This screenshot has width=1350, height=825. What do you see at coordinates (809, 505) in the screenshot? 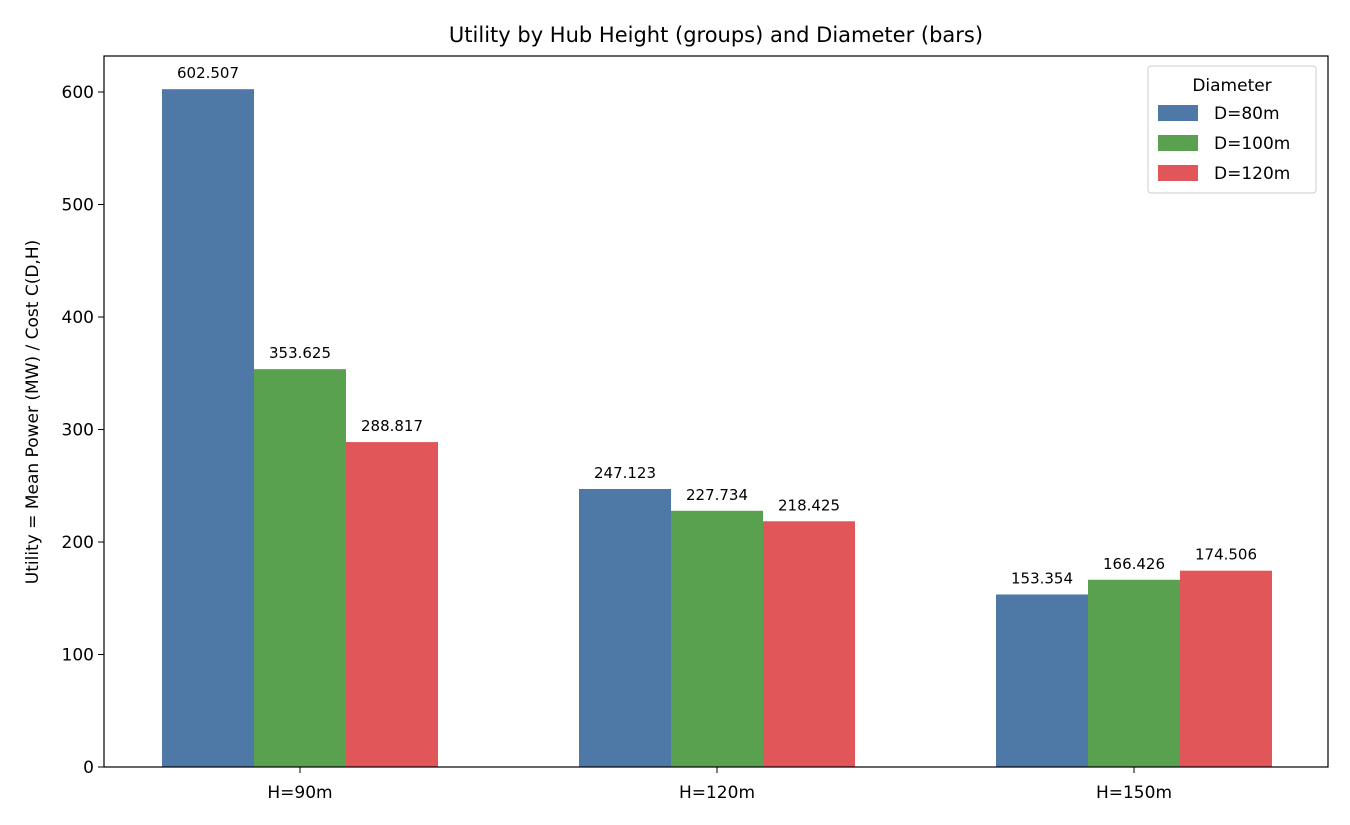
I see `data-label: 218.425` at bounding box center [809, 505].